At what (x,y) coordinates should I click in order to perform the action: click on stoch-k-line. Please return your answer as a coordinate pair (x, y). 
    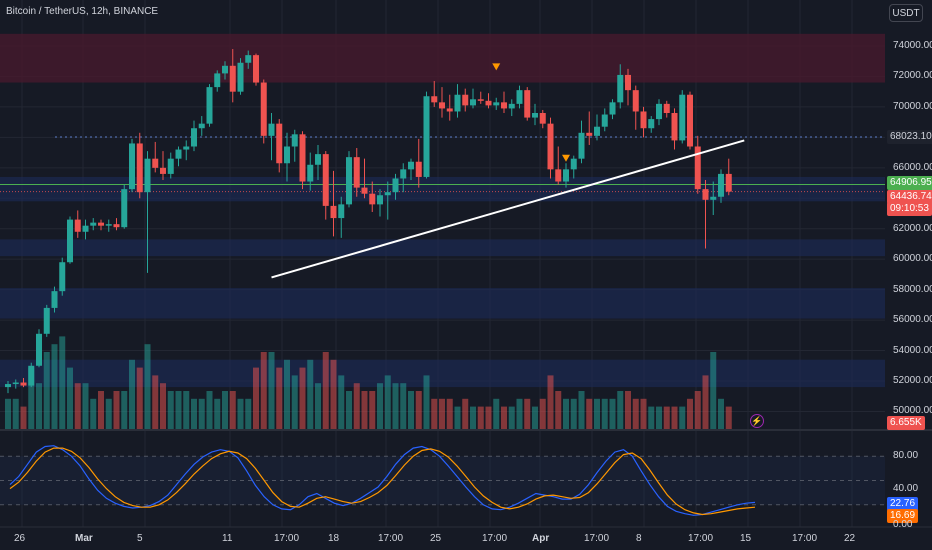
    Looking at the image, I should click on (382, 480).